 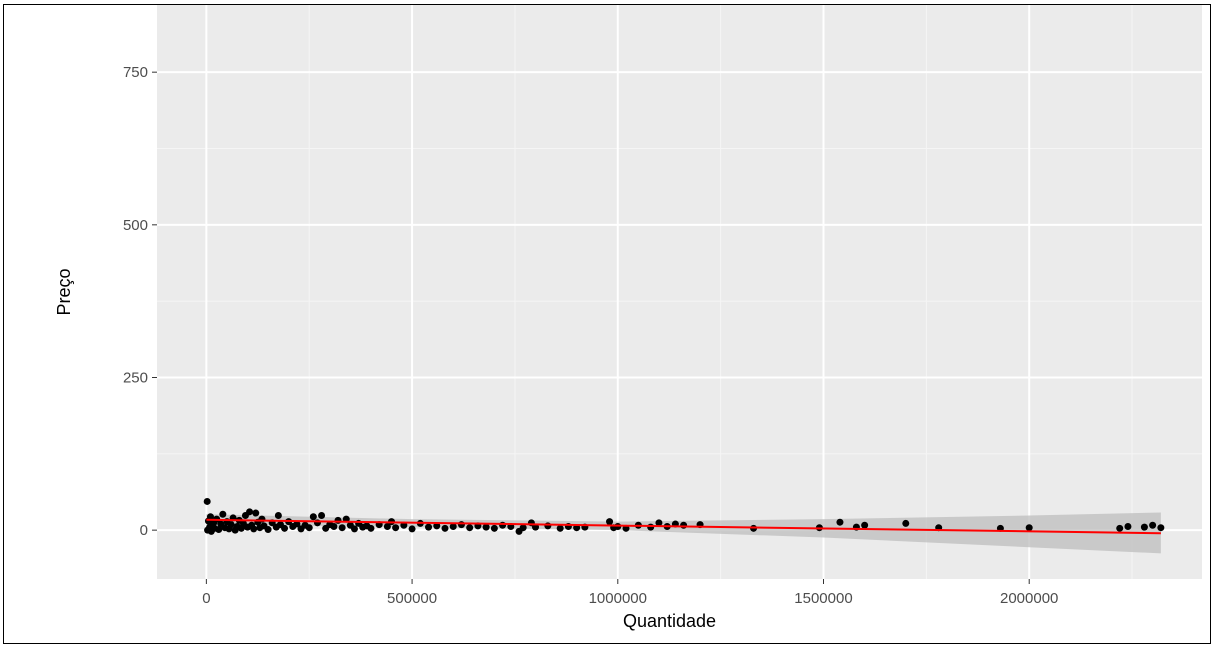 I want to click on y-tick-label: 250, so click(x=135, y=377).